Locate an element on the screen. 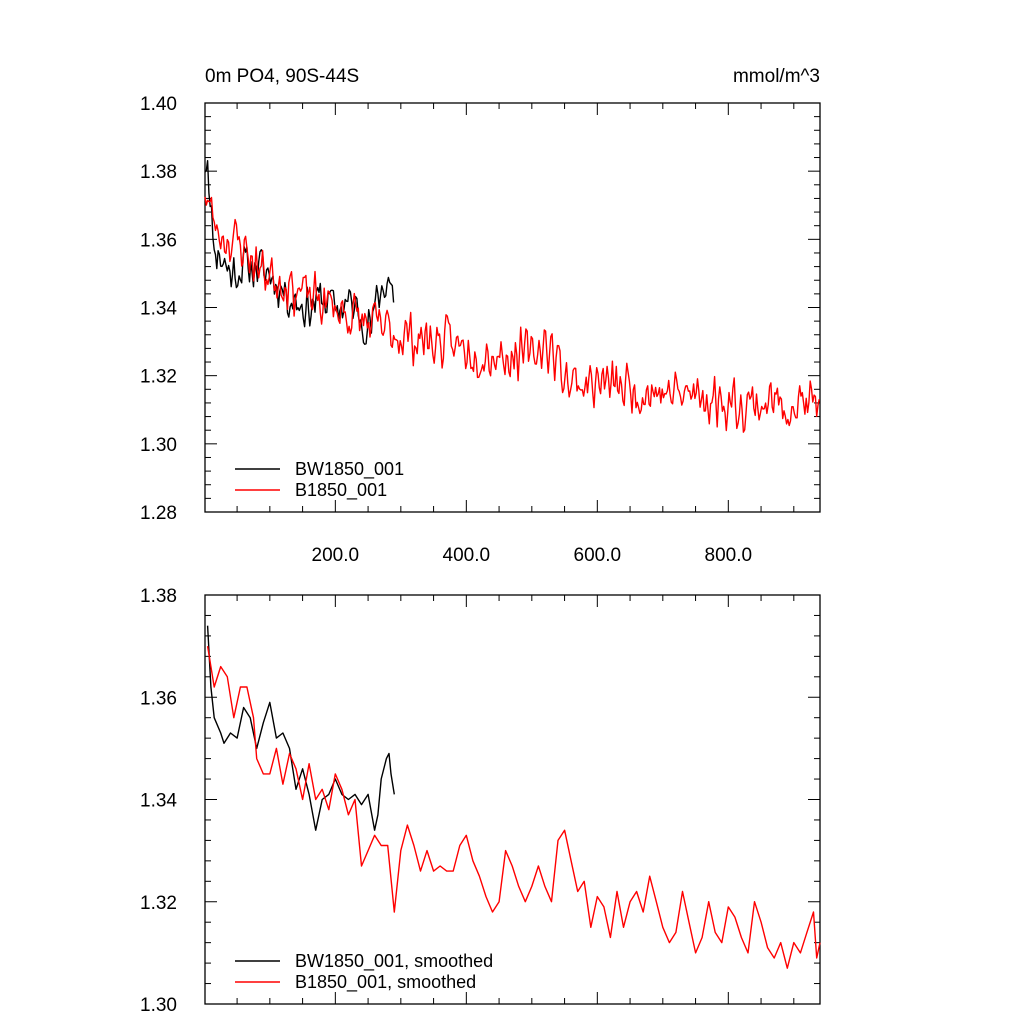  legend-top: BW1850_001 B1850_001 is located at coordinates (319, 480).